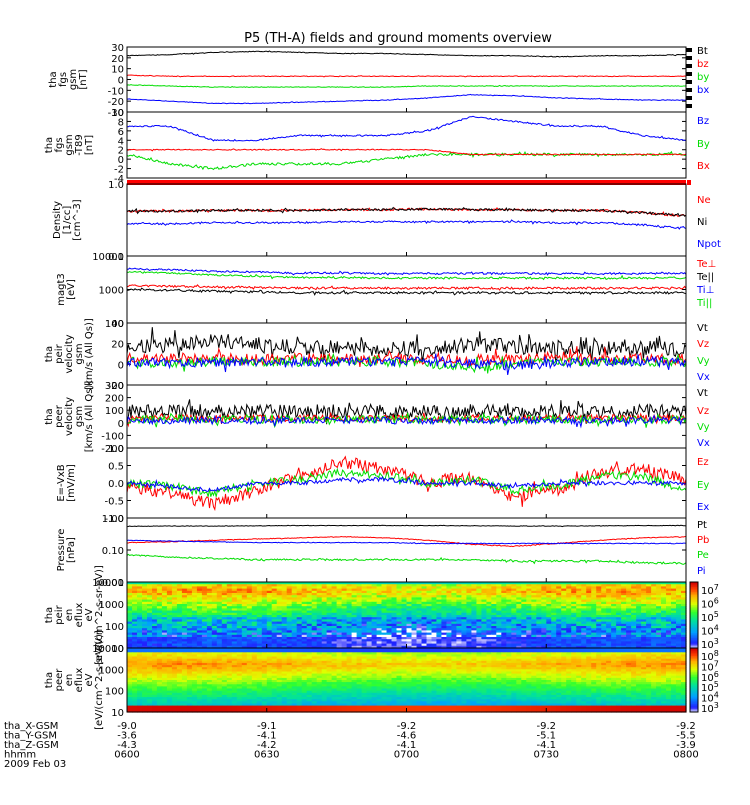 This screenshot has height=805, width=750. I want to click on legend-Bx: Bx, so click(703, 166).